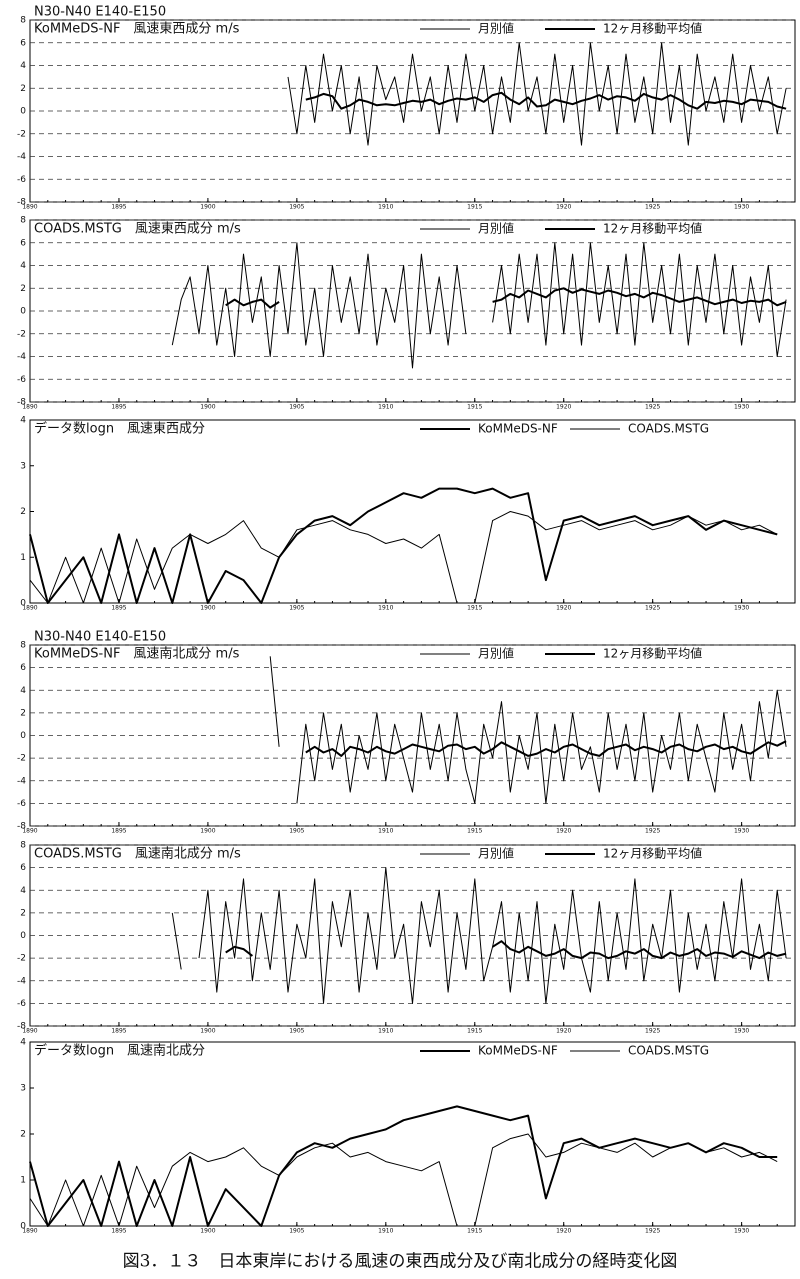  I want to click on chart-title: KoMMeDS-NF 風速南北成分 m/s, so click(137, 654).